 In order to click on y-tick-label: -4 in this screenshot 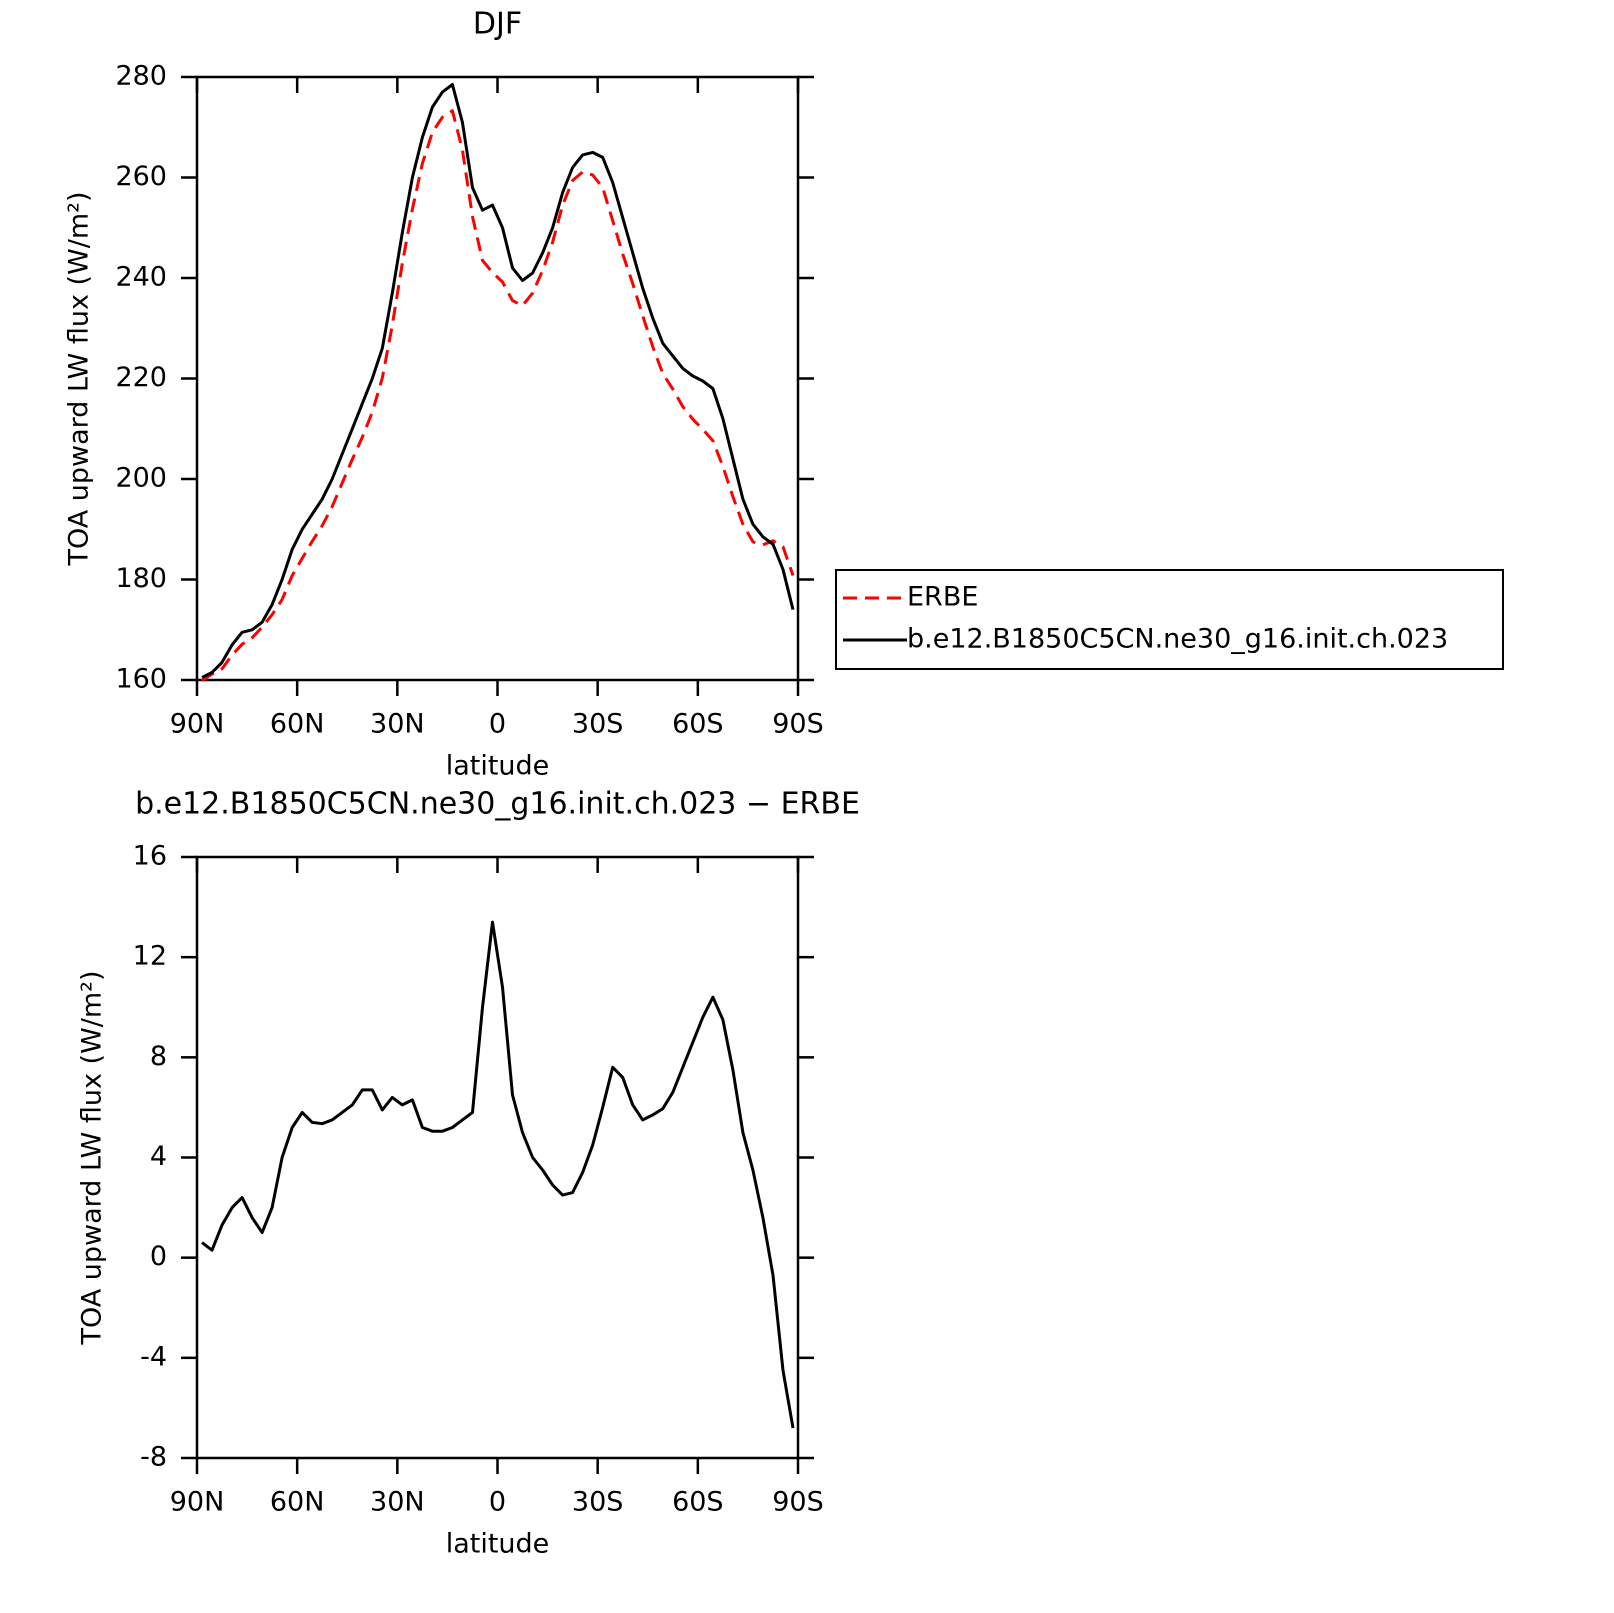, I will do `click(153, 1356)`.